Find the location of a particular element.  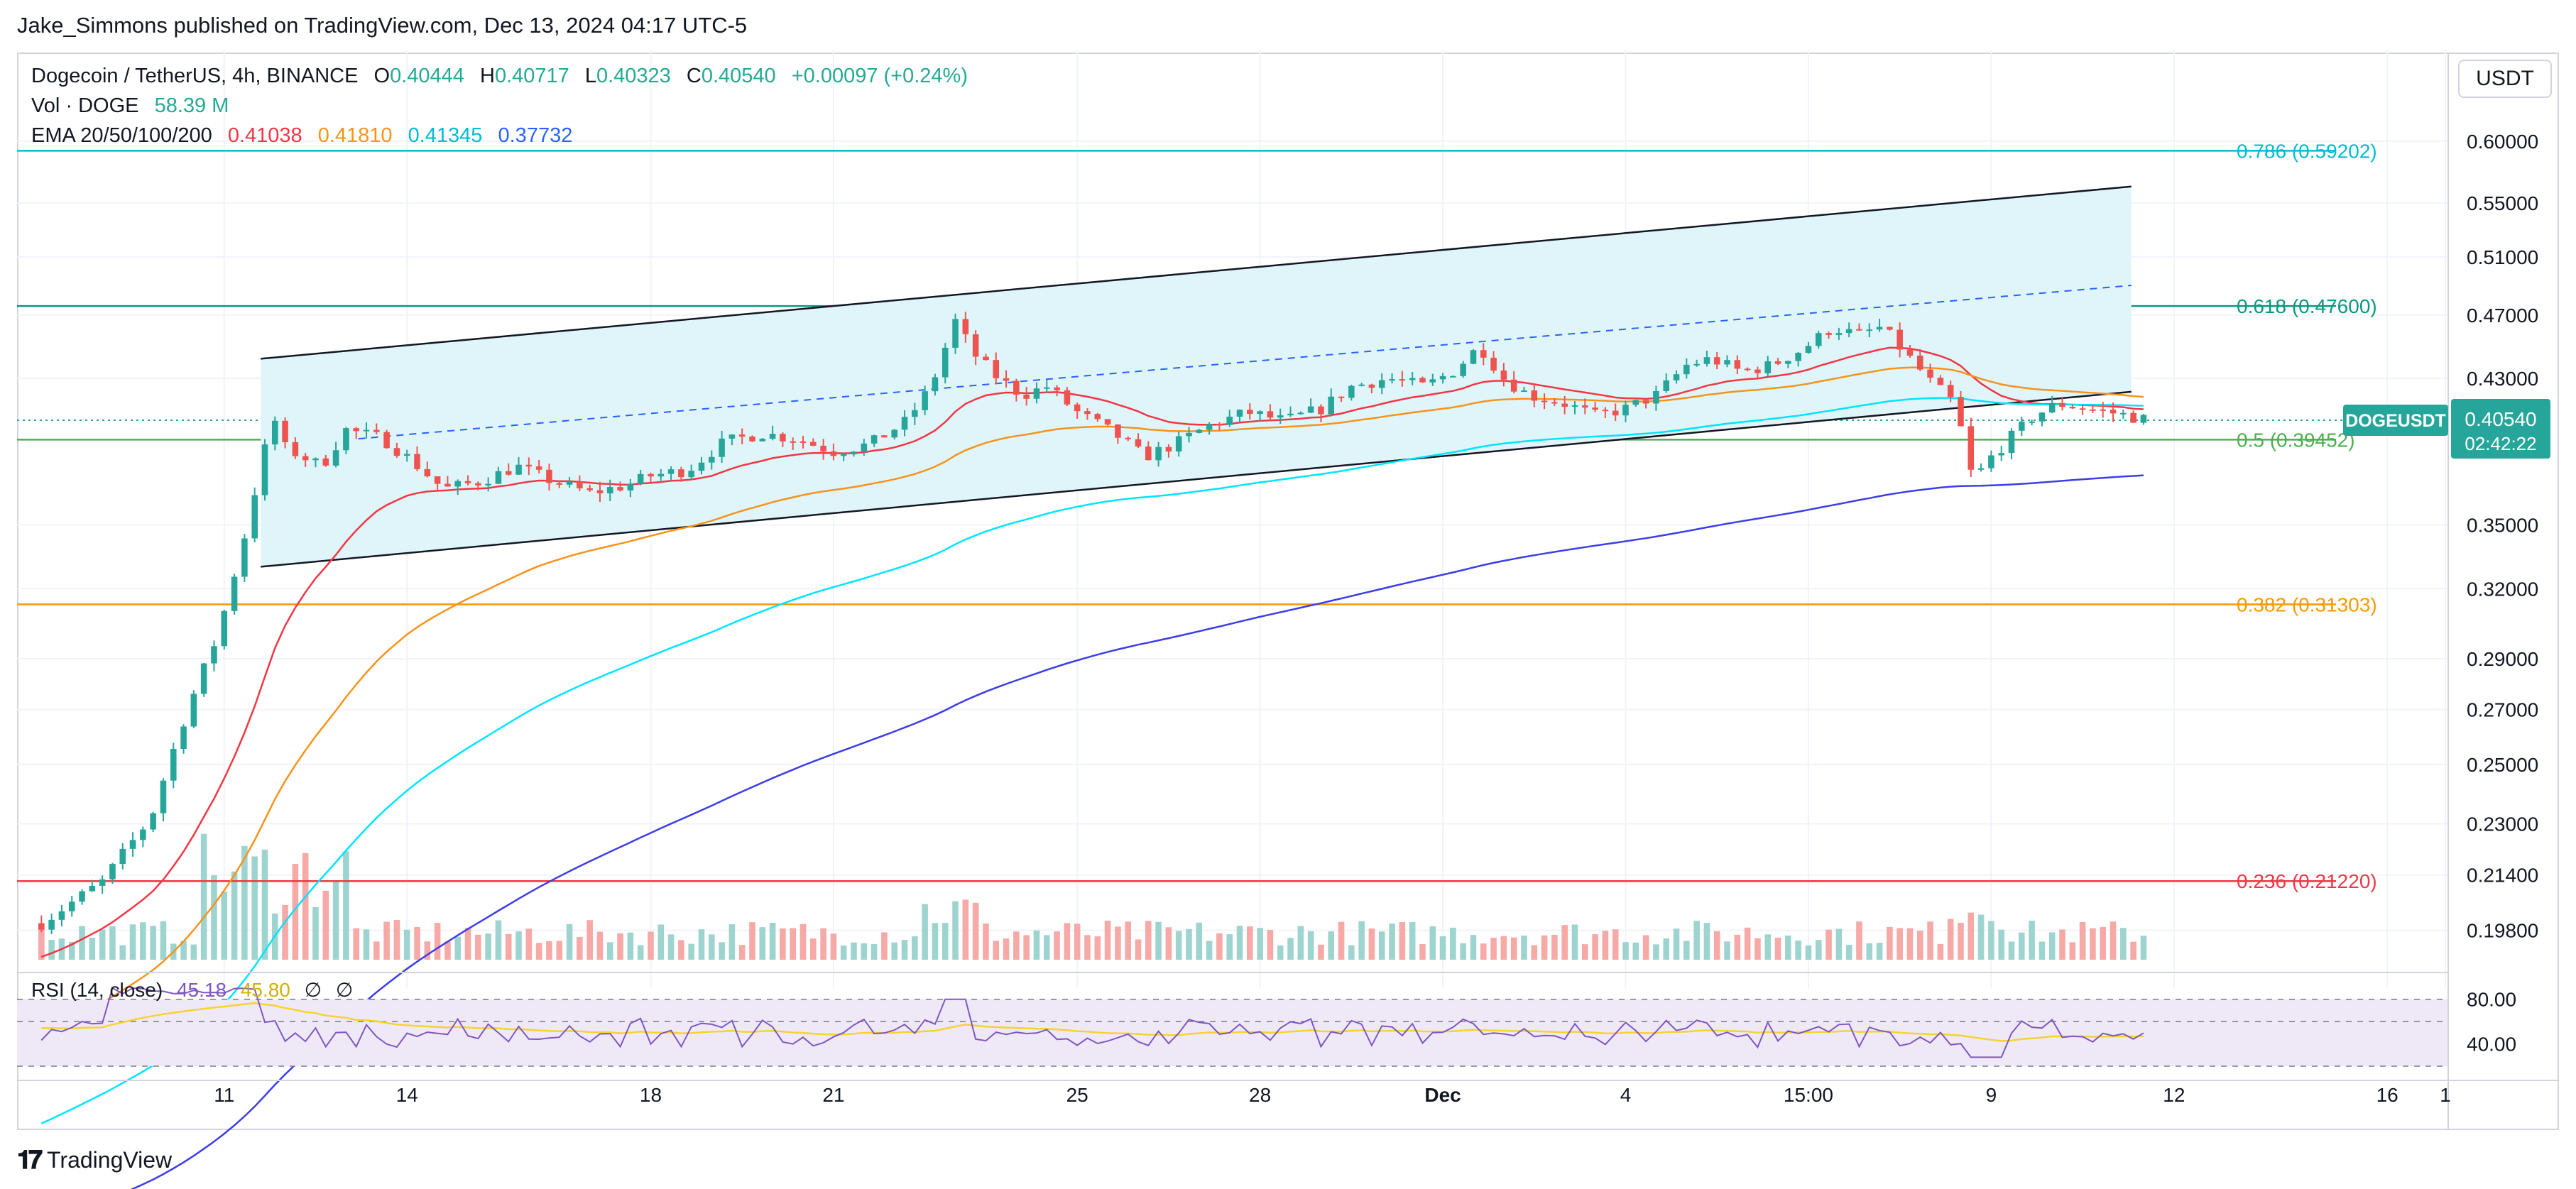

currency-selector: USDT is located at coordinates (2505, 79).